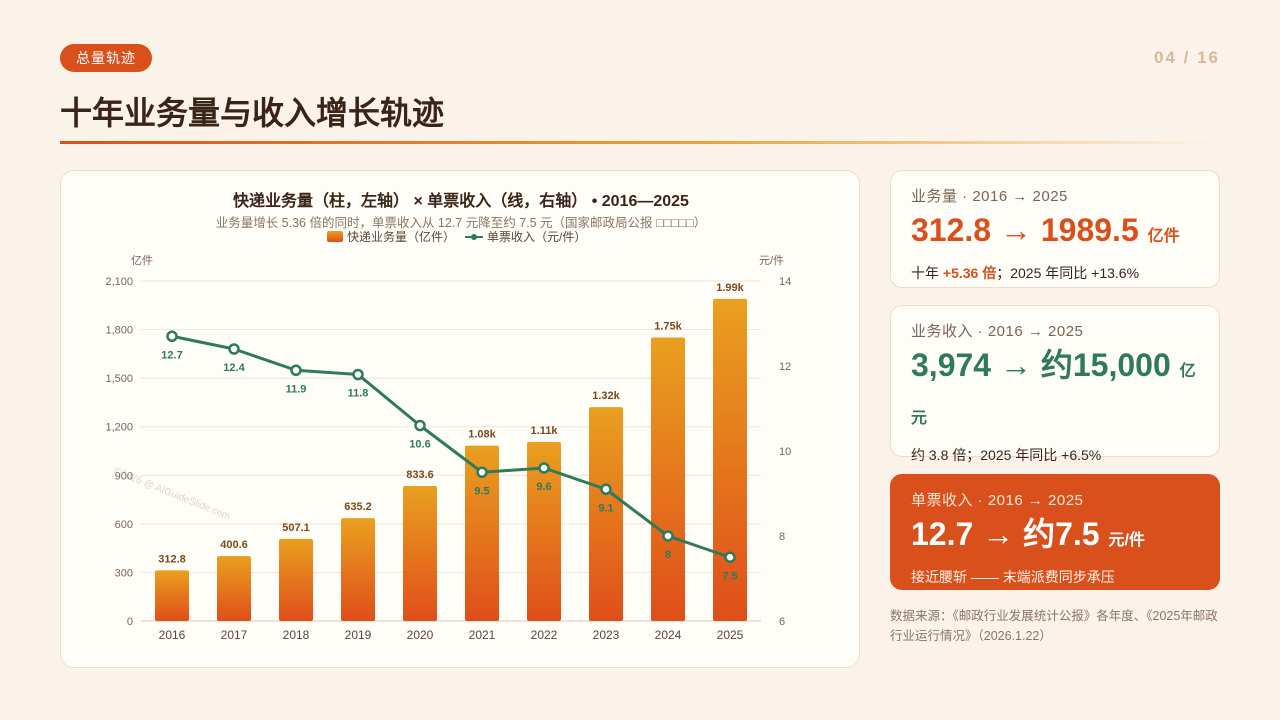 The width and height of the screenshot is (1280, 720). What do you see at coordinates (771, 260) in the screenshot?
I see `right-axis-title: 元/件` at bounding box center [771, 260].